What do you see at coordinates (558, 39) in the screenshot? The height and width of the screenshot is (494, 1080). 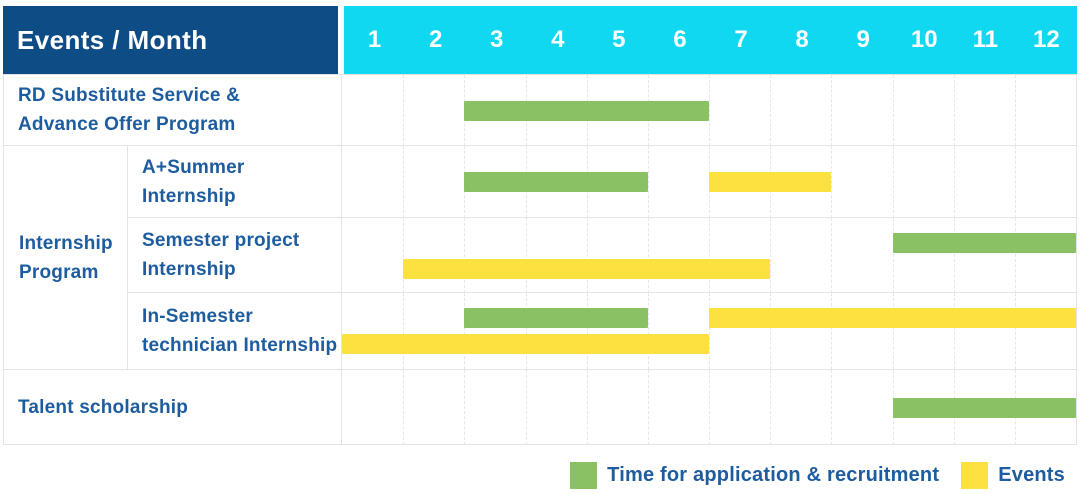 I see `month-header-cell: 4` at bounding box center [558, 39].